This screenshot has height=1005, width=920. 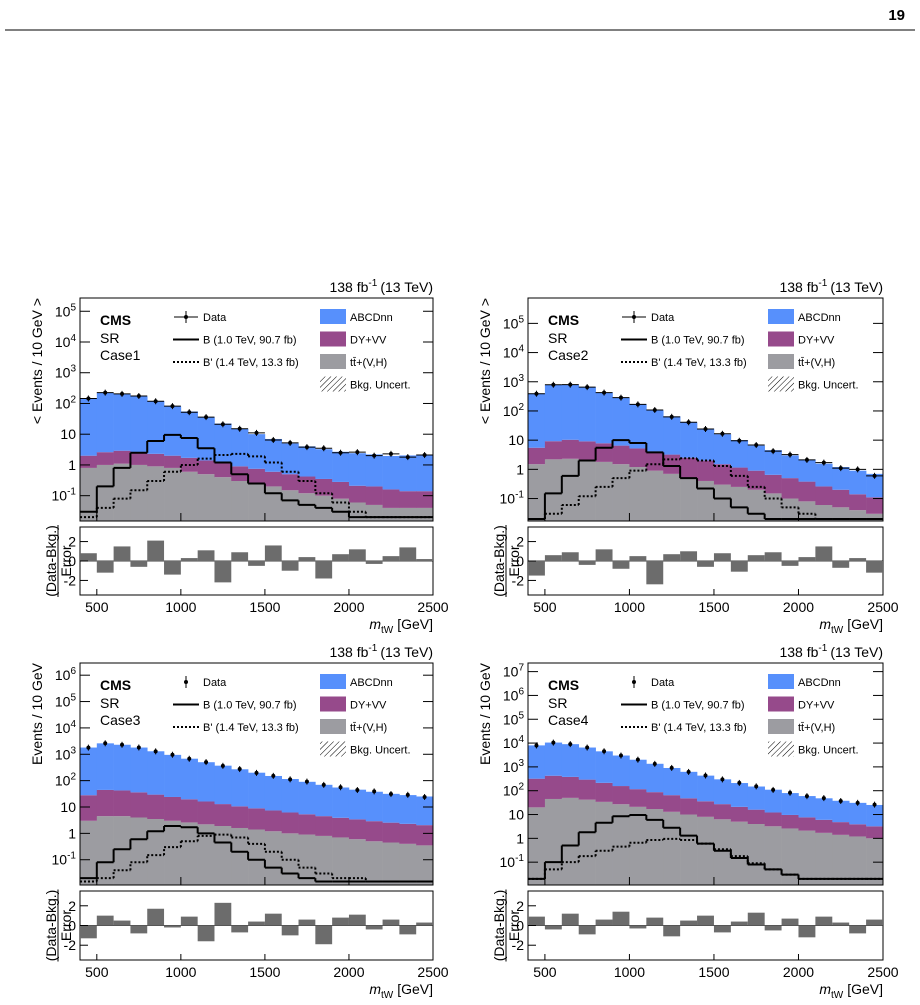 I want to click on plot-frame, so click(x=705, y=409).